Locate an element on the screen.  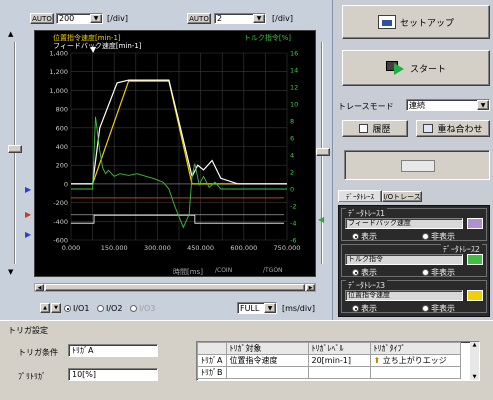
pretrigger-label: ﾌﾟﾘﾄﾘｶﾞ is located at coordinates (32, 376).